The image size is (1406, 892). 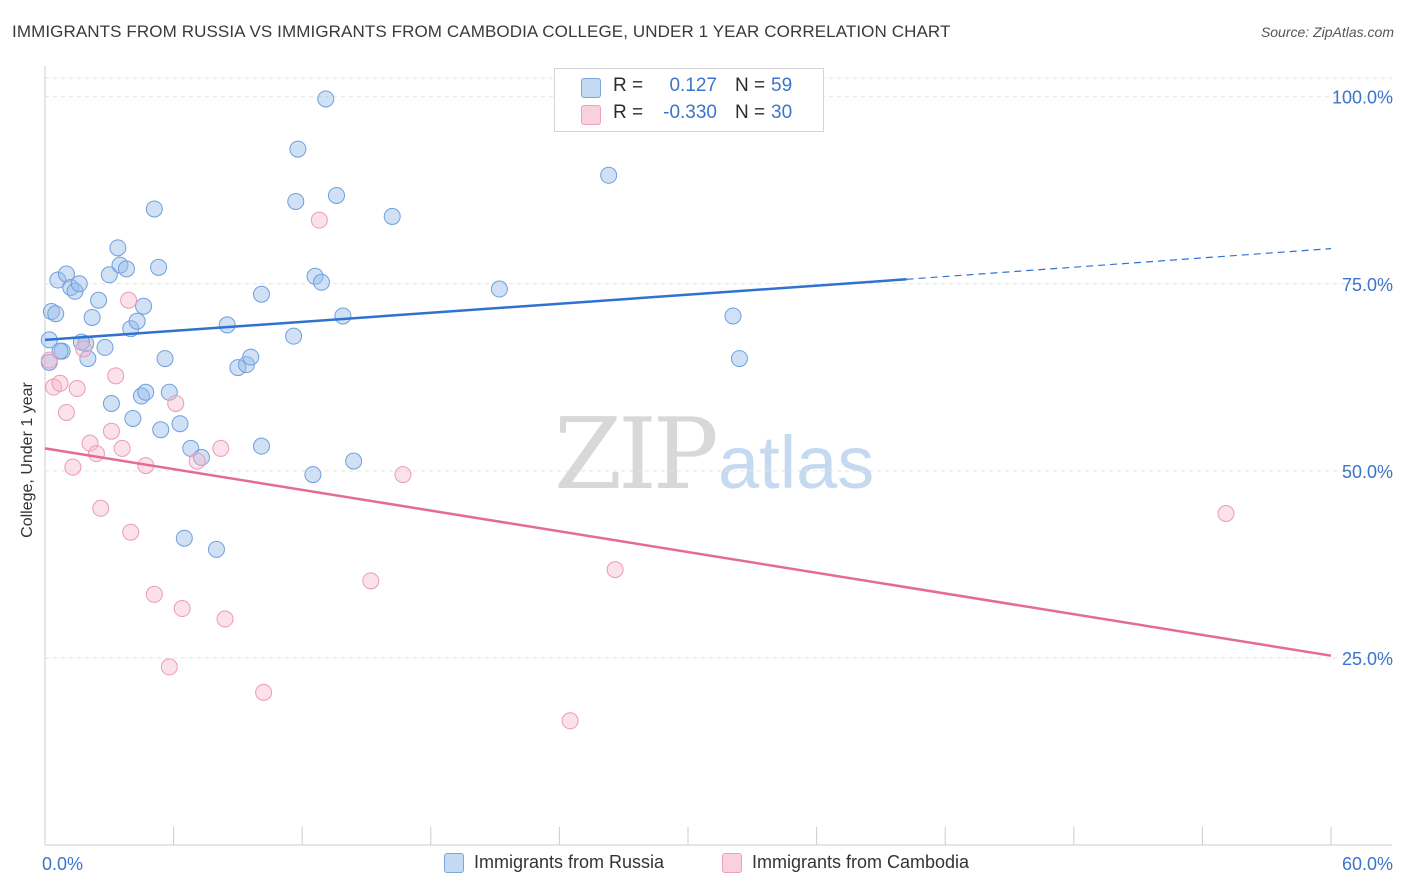 I want to click on legend-row-cambodia: R = -0.330 N = 30, so click(x=689, y=116).